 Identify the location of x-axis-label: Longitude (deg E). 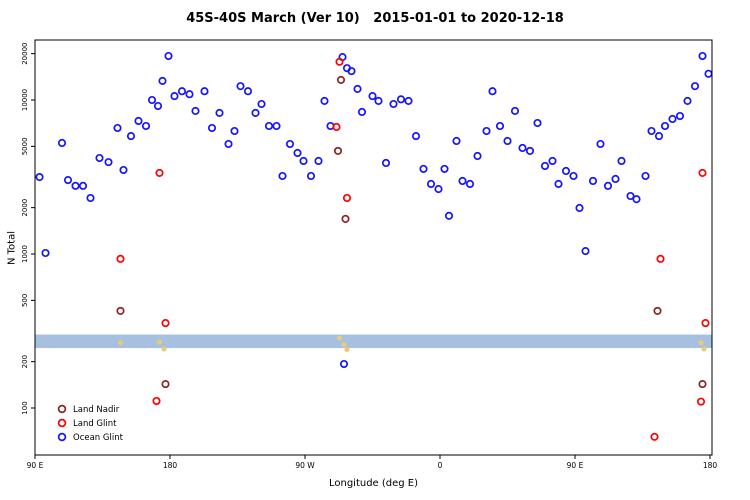
(373, 483).